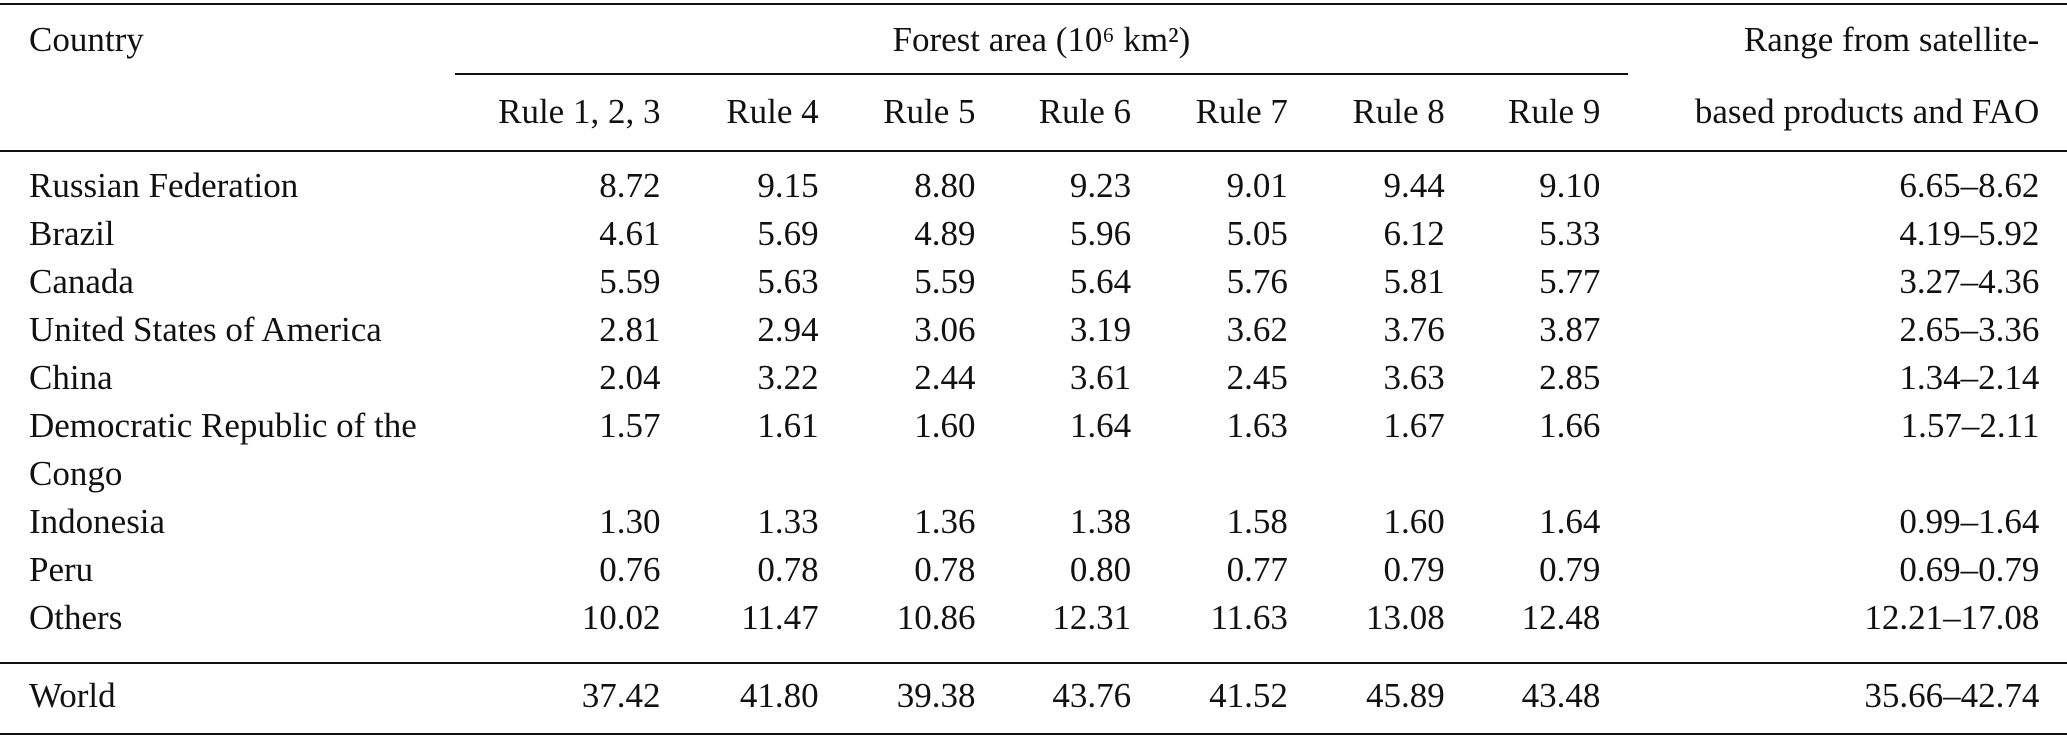  What do you see at coordinates (1570, 329) in the screenshot?
I see `table-cell: 3.87` at bounding box center [1570, 329].